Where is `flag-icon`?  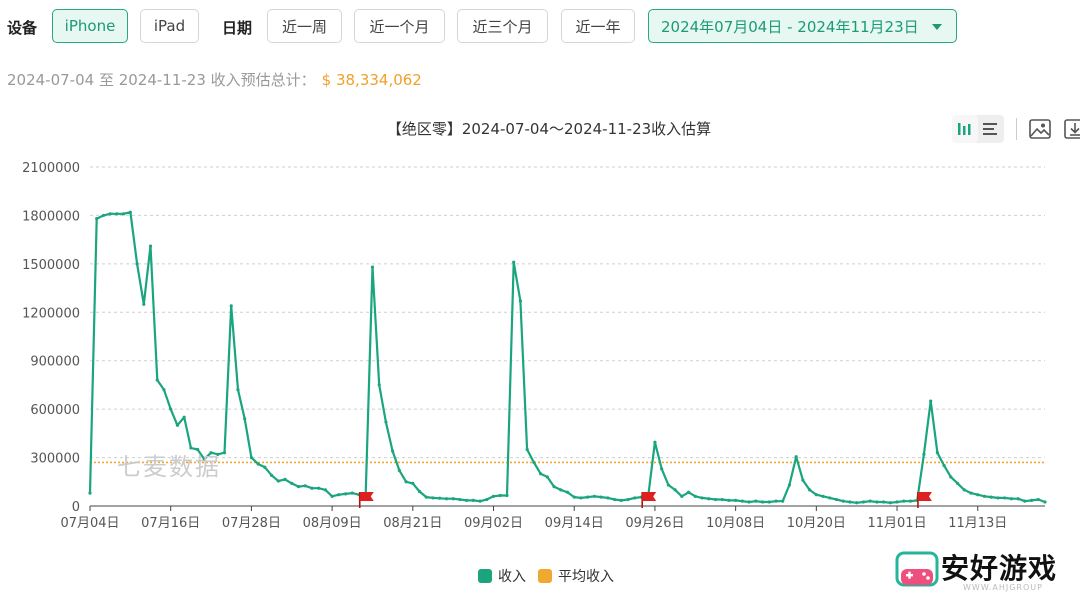
flag-icon is located at coordinates (649, 500).